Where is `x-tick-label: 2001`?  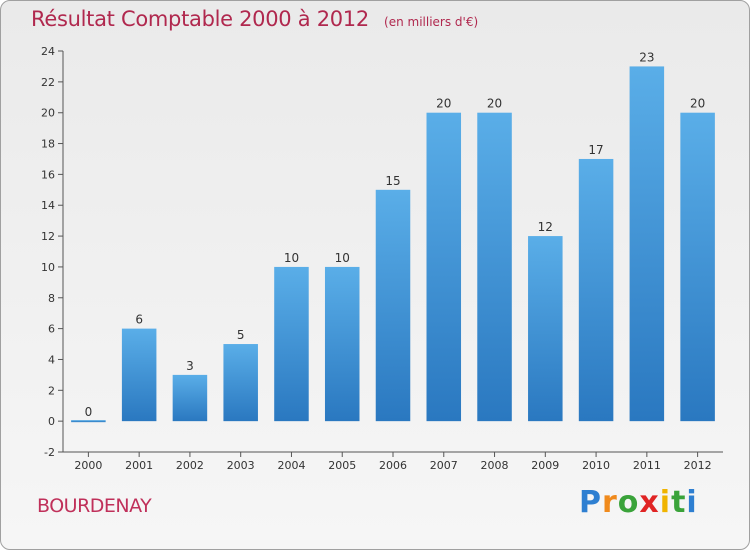
x-tick-label: 2001 is located at coordinates (139, 465).